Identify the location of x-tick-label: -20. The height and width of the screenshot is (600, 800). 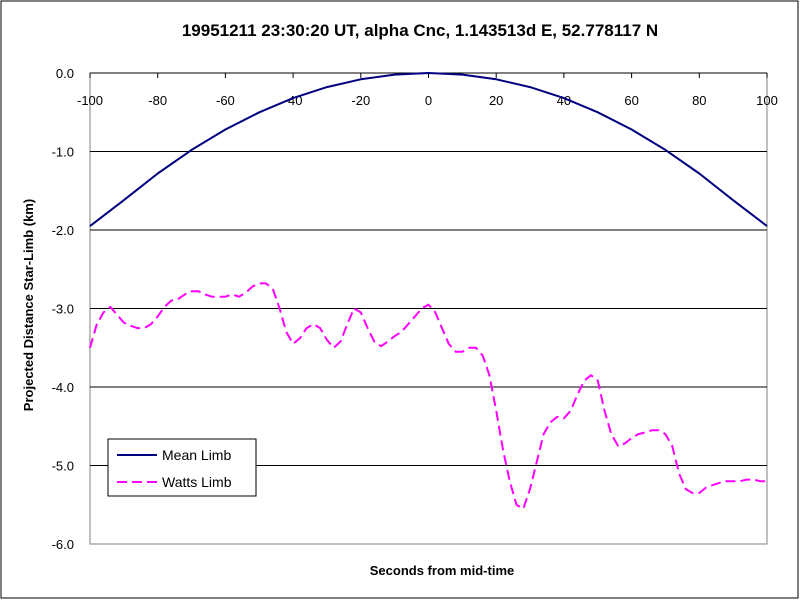
(360, 100).